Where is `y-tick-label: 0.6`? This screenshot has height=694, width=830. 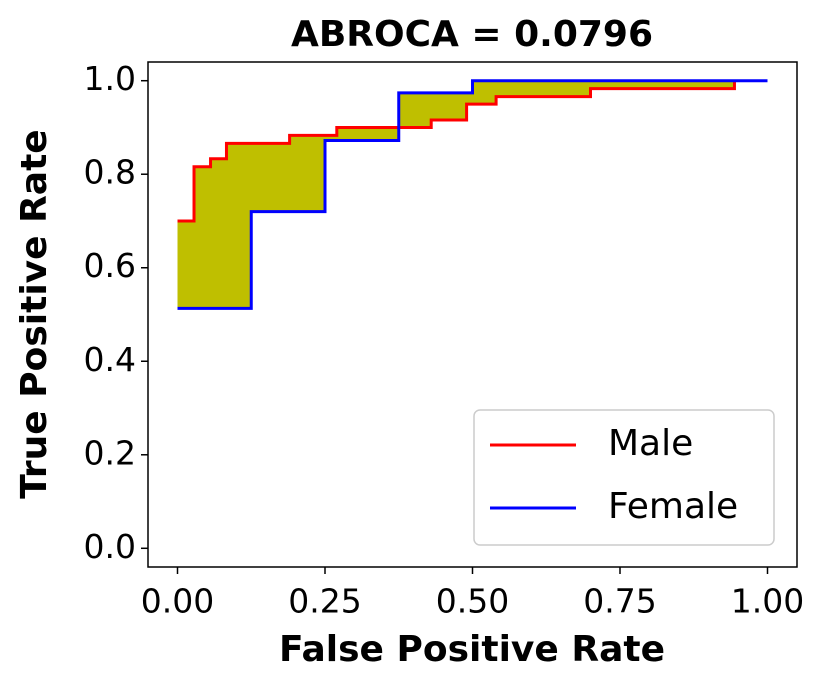 y-tick-label: 0.6 is located at coordinates (110, 265).